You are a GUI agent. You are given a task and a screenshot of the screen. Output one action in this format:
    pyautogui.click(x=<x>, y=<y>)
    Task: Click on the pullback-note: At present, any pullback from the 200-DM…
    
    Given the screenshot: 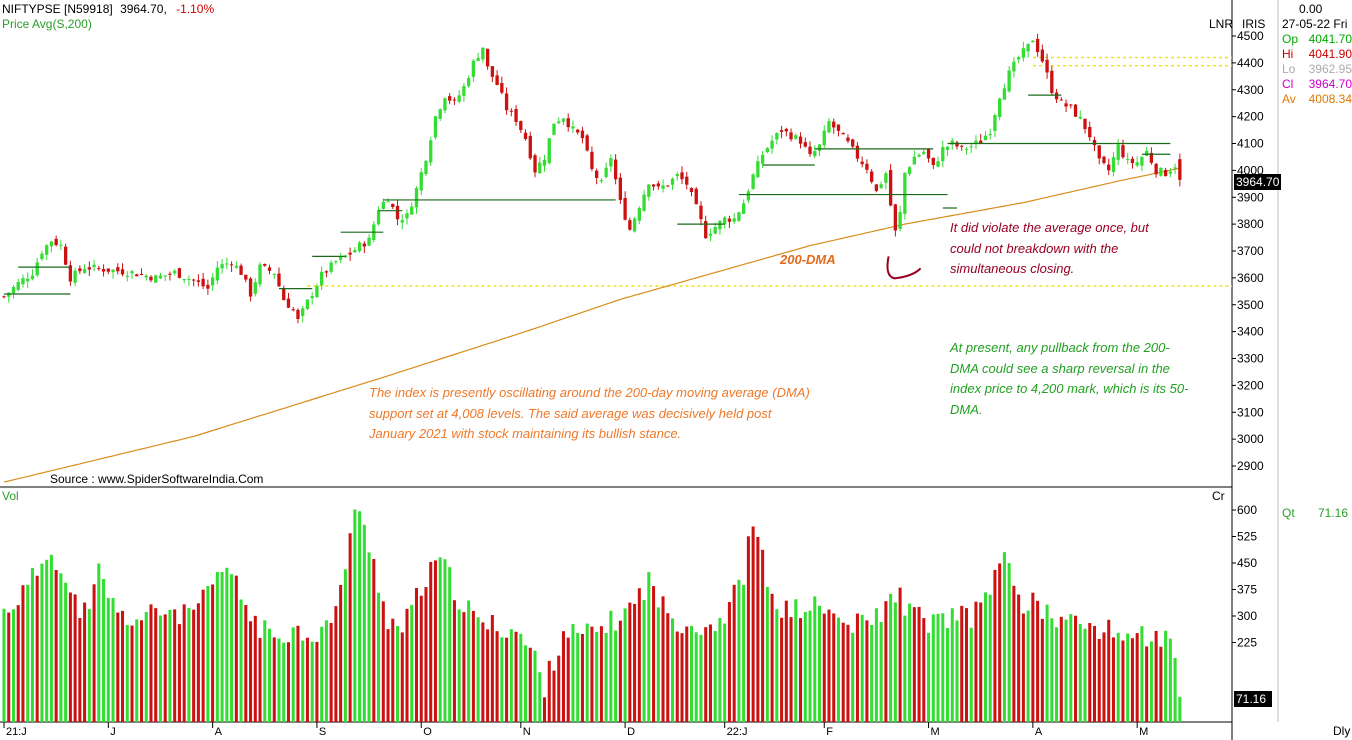 What is the action you would take?
    pyautogui.click(x=1069, y=378)
    